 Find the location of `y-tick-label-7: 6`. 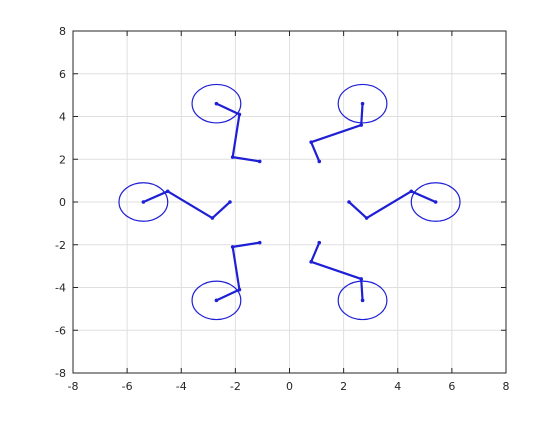

y-tick-label-7: 6 is located at coordinates (62, 74).